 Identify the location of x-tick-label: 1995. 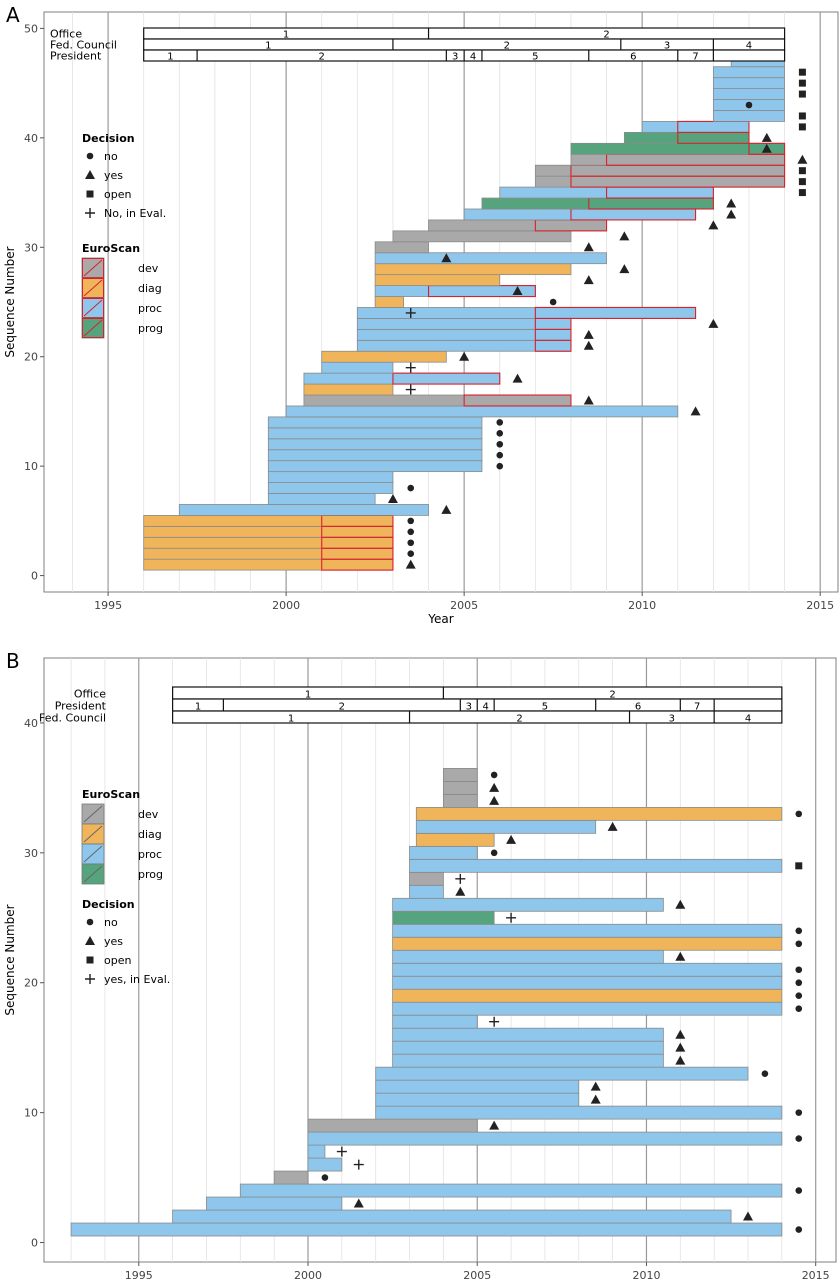
(108, 605).